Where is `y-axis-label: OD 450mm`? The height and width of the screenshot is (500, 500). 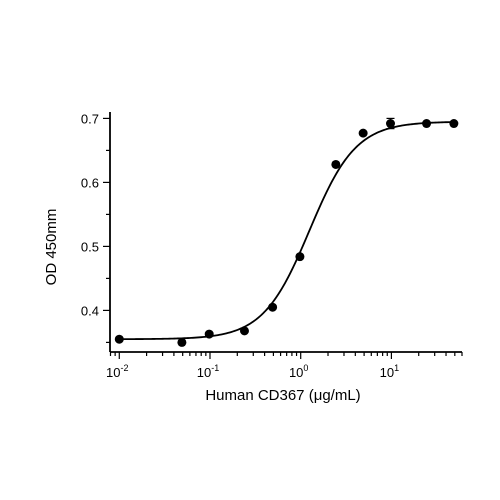
y-axis-label: OD 450mm is located at coordinates (51, 247).